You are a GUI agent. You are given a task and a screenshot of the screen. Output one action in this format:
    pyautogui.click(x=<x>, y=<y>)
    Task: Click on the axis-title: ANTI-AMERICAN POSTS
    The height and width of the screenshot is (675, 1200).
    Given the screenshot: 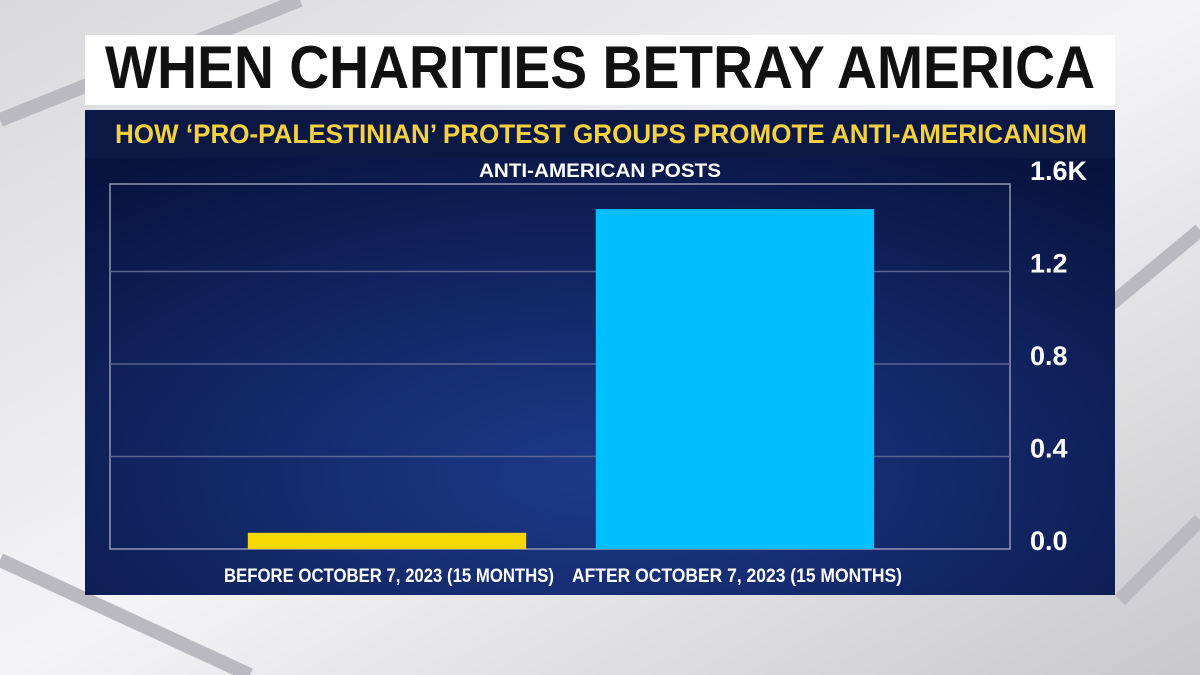 What is the action you would take?
    pyautogui.click(x=600, y=171)
    